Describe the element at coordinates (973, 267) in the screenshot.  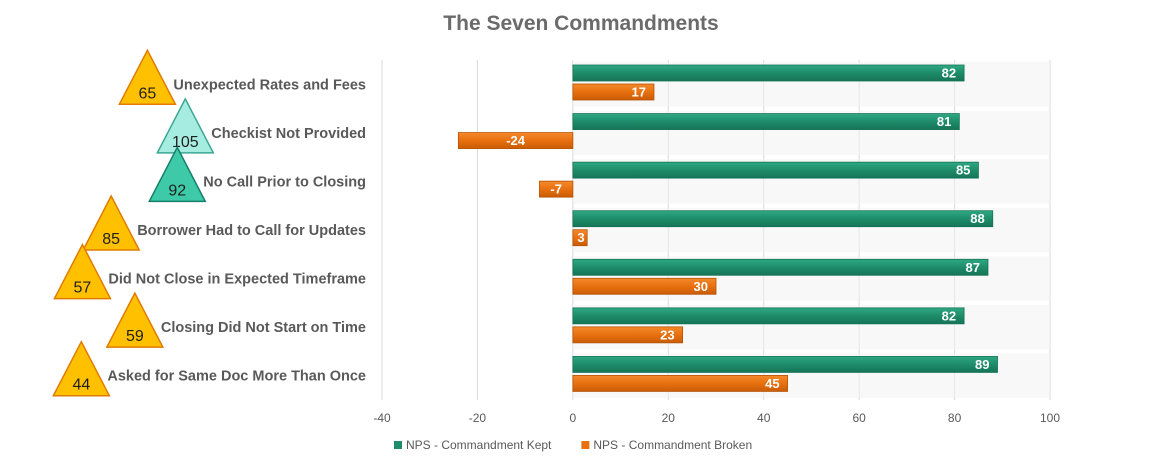
I see `data-label-kept-4: 87` at that location.